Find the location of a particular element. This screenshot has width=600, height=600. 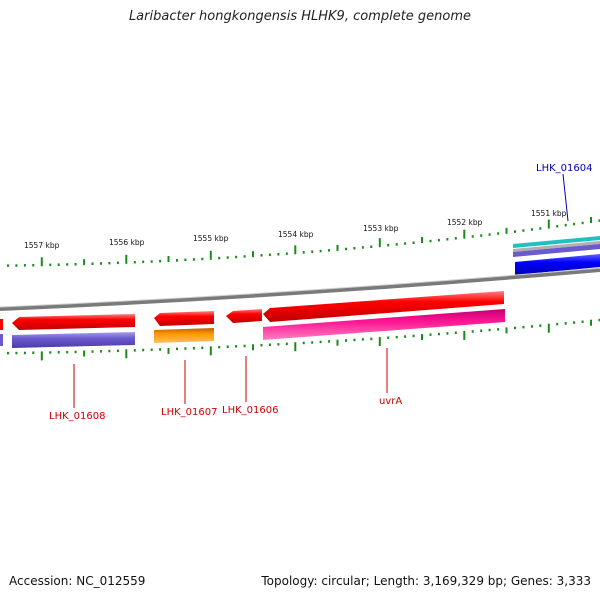

cds-arrow-uvrA is located at coordinates (383, 306).